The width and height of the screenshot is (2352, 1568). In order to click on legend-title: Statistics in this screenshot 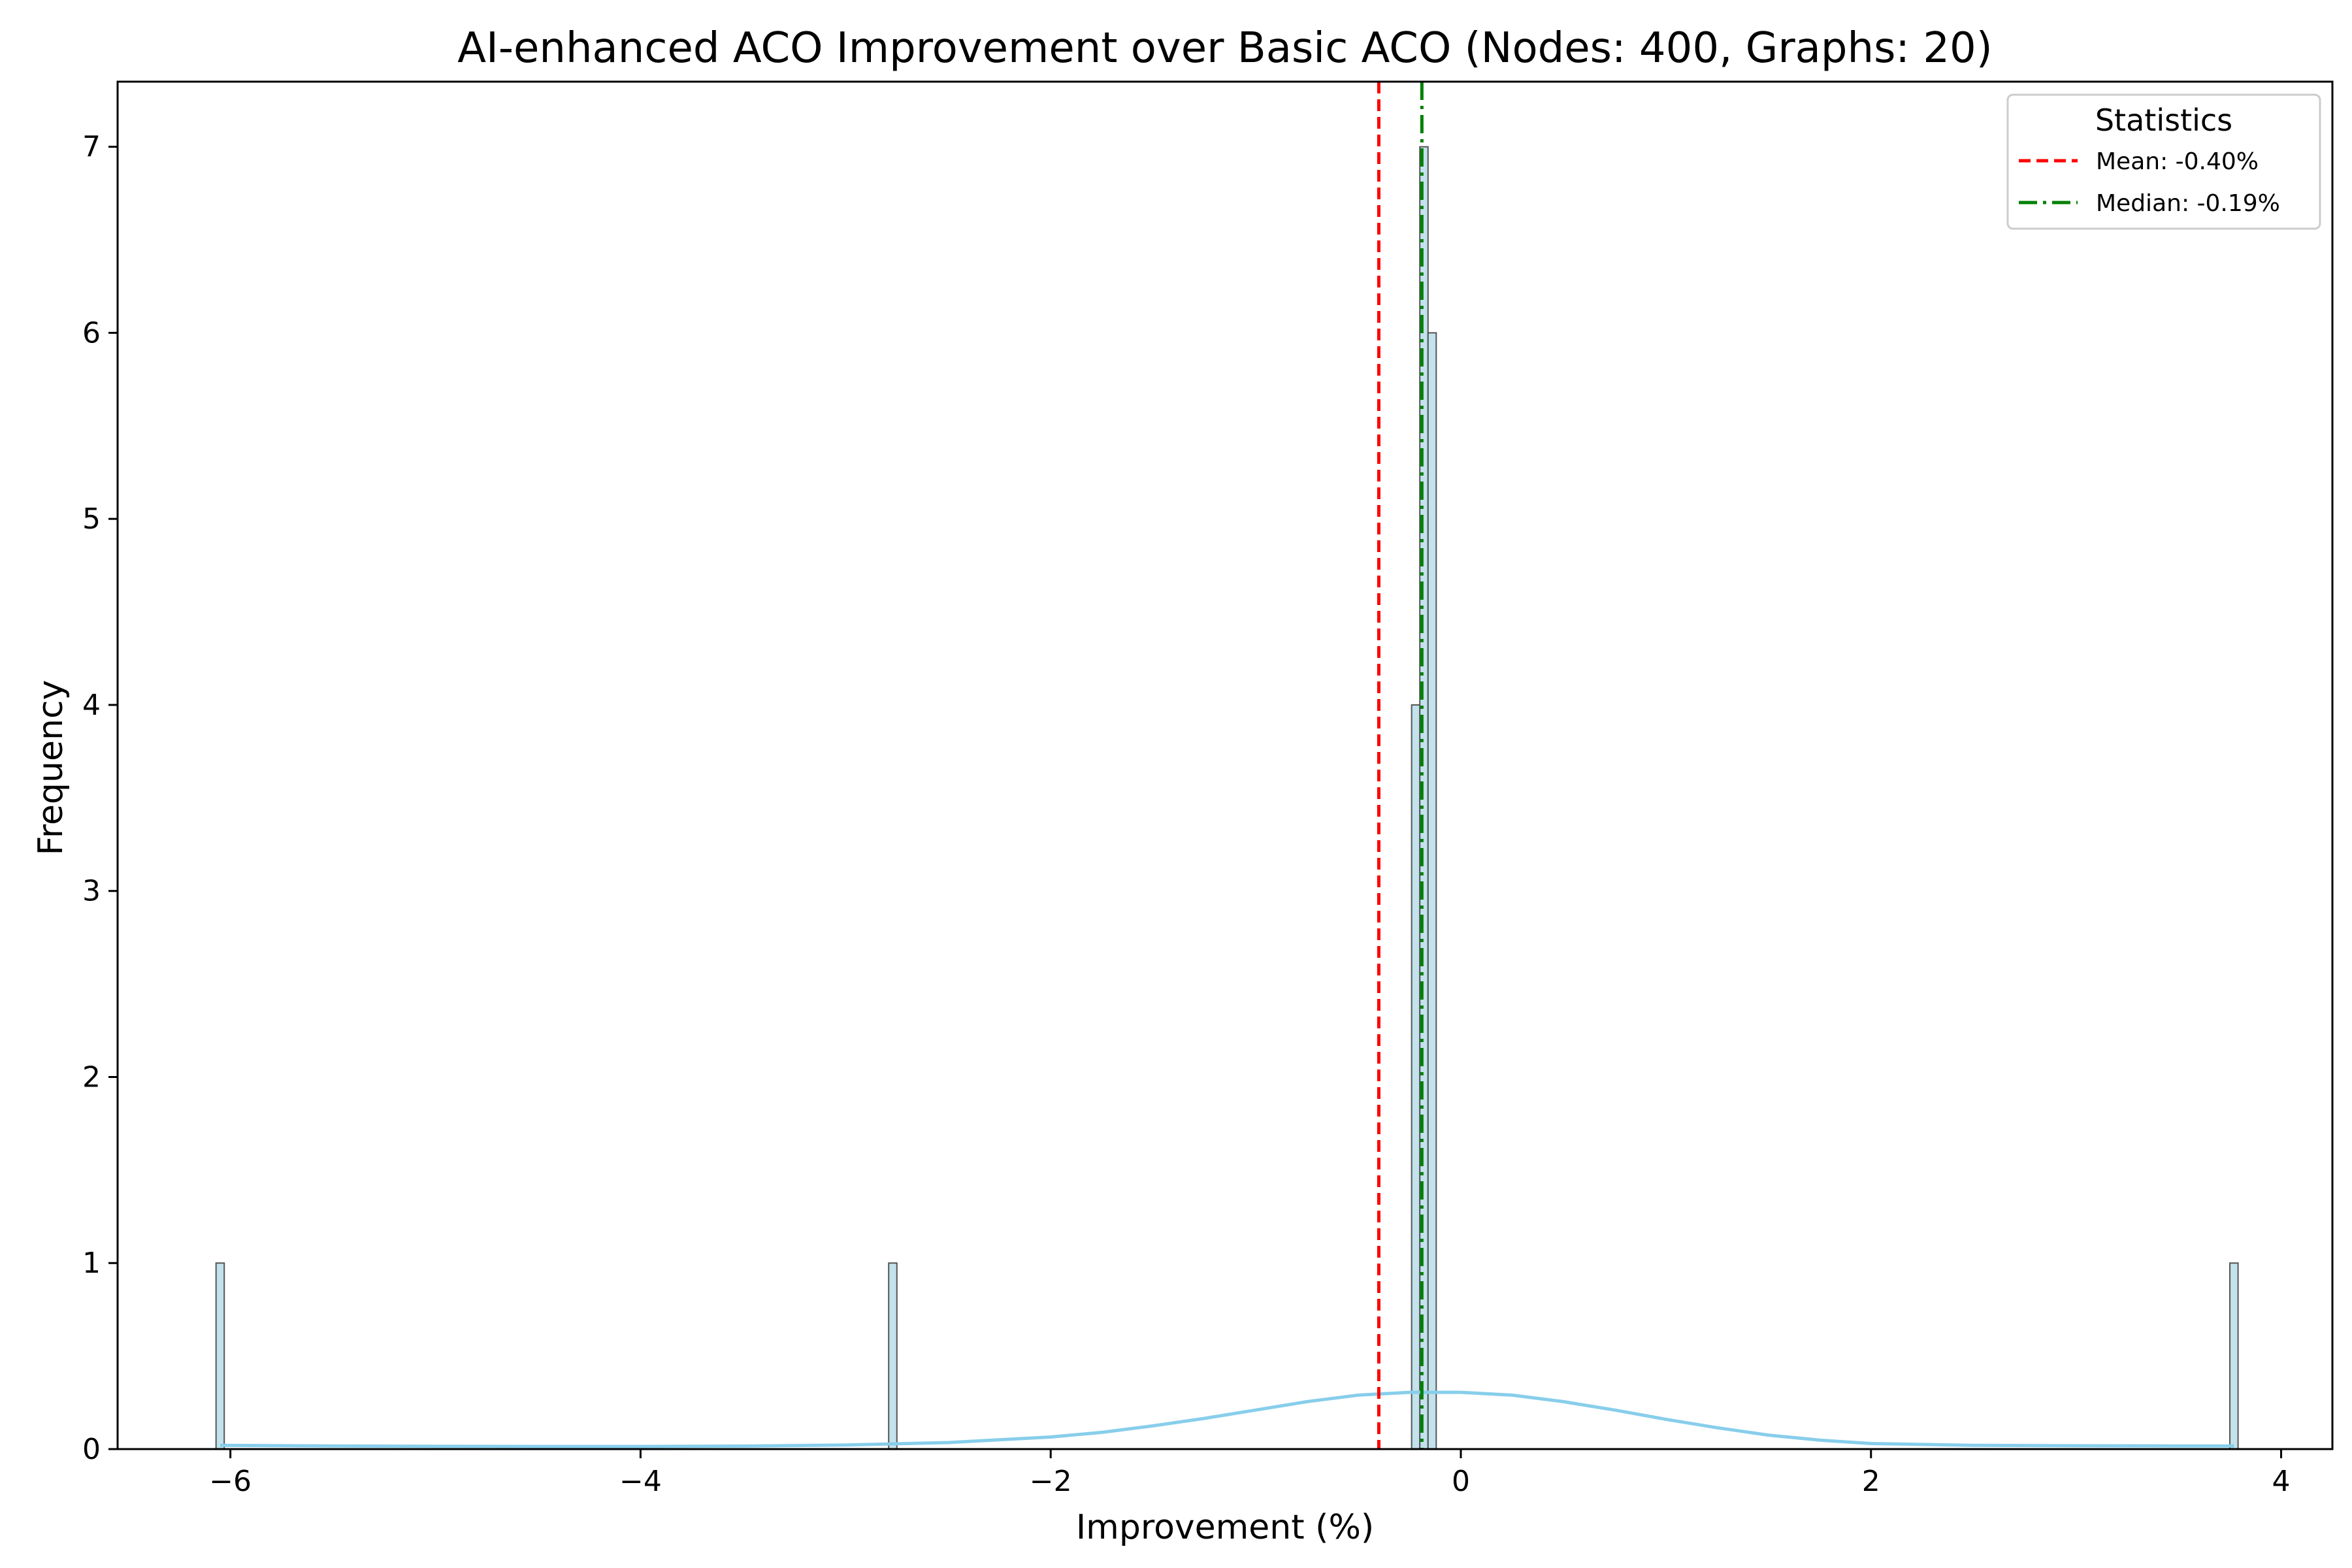, I will do `click(2163, 120)`.